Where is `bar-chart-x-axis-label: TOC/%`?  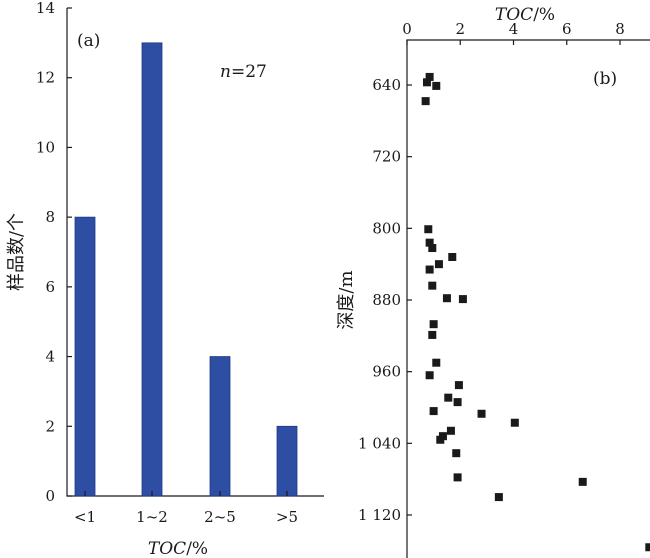
bar-chart-x-axis-label: TOC/% is located at coordinates (178, 548).